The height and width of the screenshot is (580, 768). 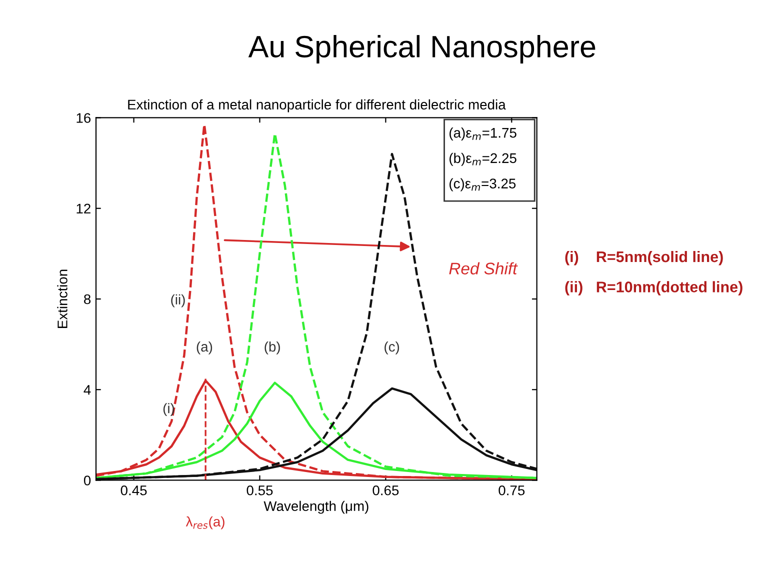 What do you see at coordinates (511, 490) in the screenshot?
I see `x-tick-label: 0.75` at bounding box center [511, 490].